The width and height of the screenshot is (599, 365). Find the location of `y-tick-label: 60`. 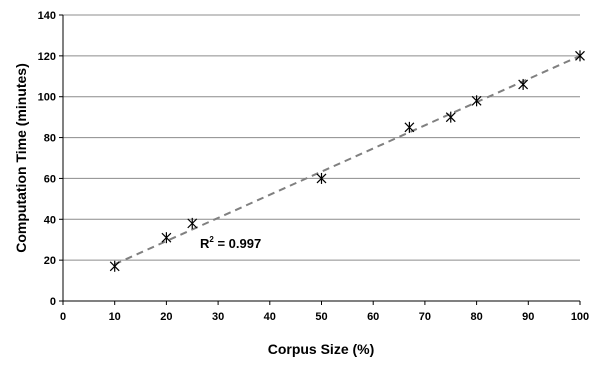

y-tick-label: 60 is located at coordinates (50, 179).